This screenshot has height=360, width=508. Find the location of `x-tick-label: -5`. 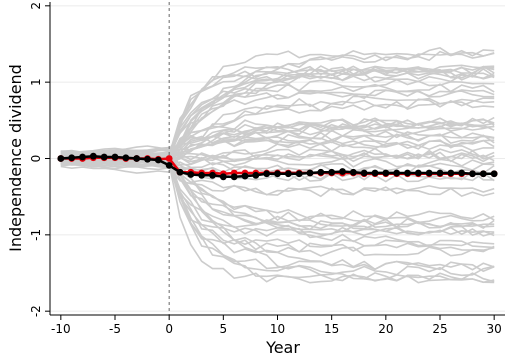

x-tick-label: -5 is located at coordinates (115, 329).